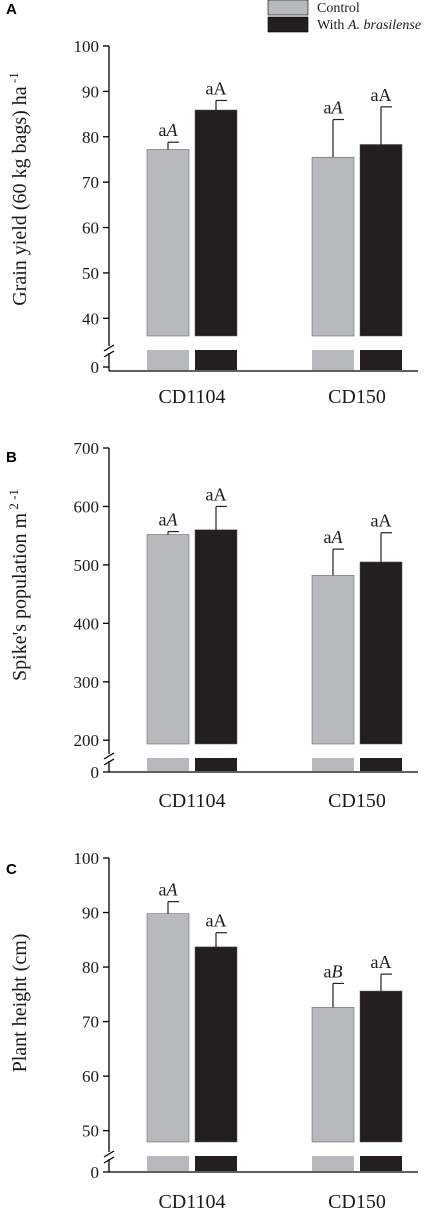 The image size is (446, 1218). What do you see at coordinates (20, 1003) in the screenshot?
I see `y-axis-label: Plant height (cm)` at bounding box center [20, 1003].